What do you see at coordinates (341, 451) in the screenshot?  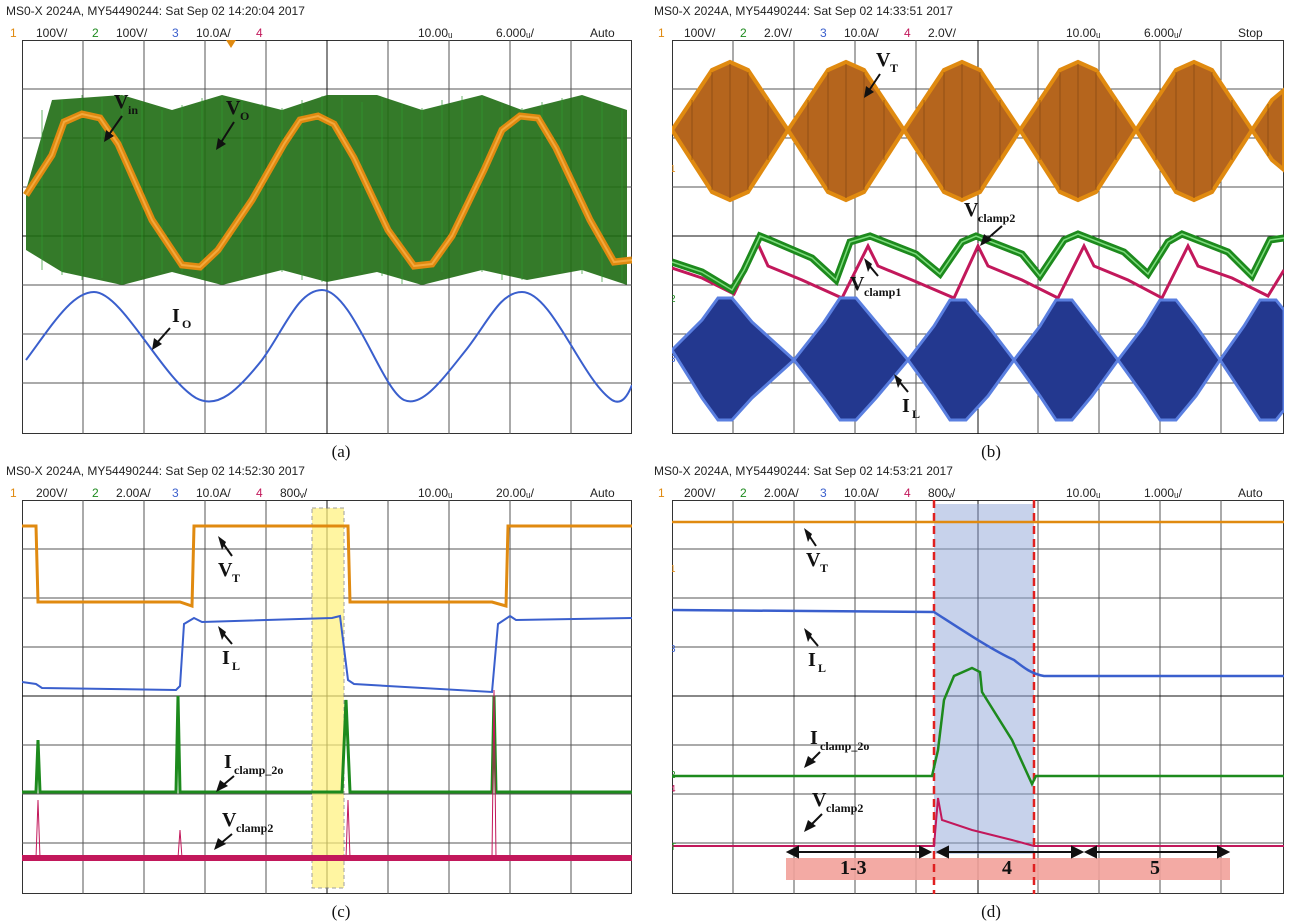 I see `caption: (a)` at bounding box center [341, 451].